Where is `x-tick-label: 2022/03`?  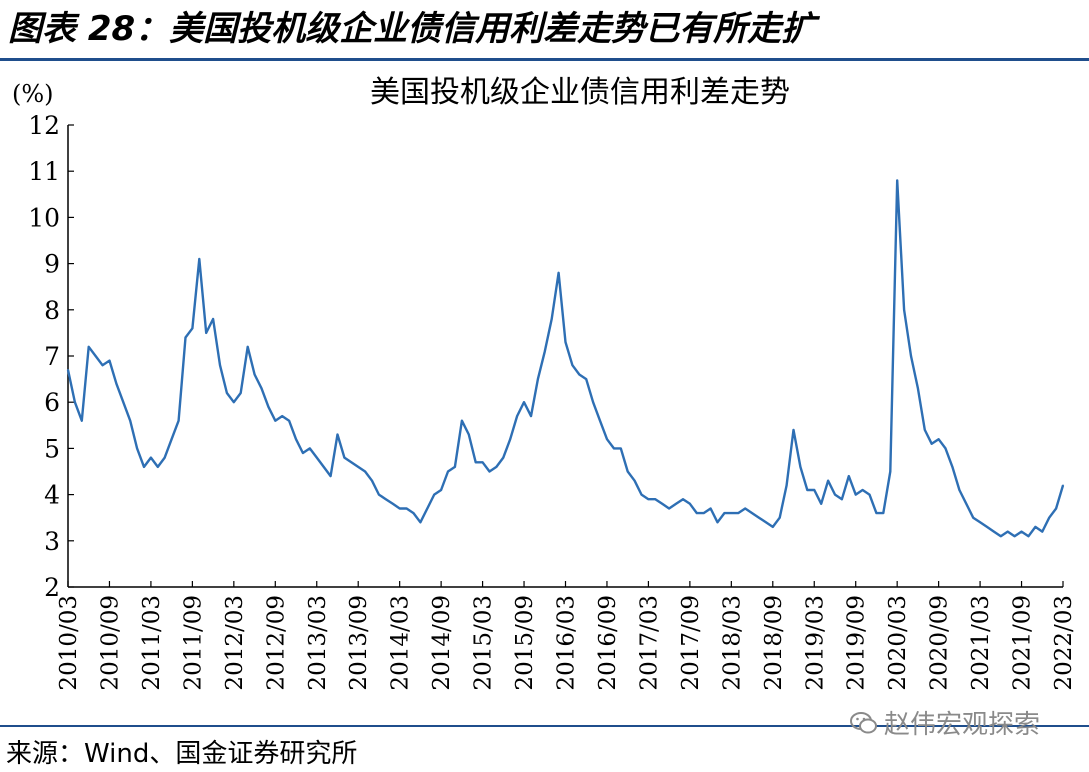
x-tick-label: 2022/03 is located at coordinates (1064, 643).